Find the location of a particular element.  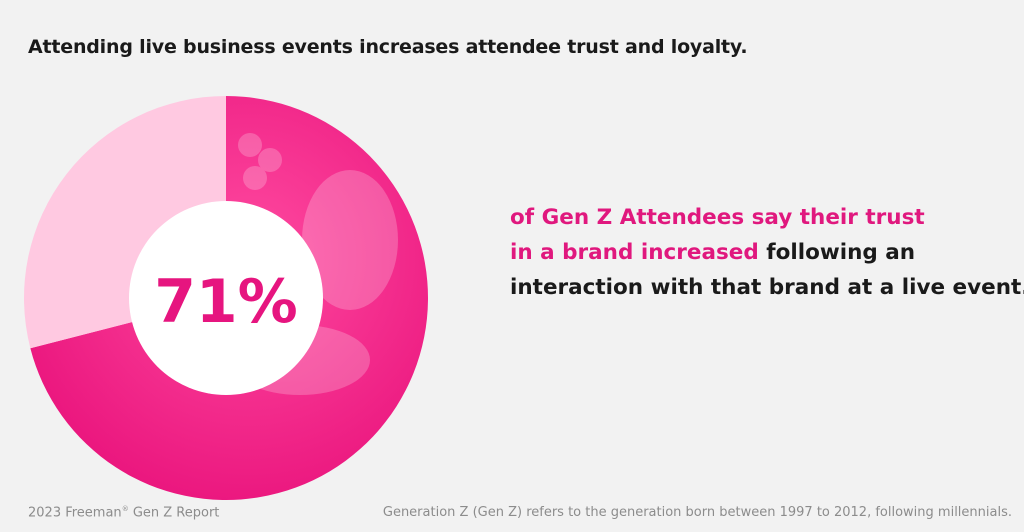

center-percentage: 71% is located at coordinates (226, 302).